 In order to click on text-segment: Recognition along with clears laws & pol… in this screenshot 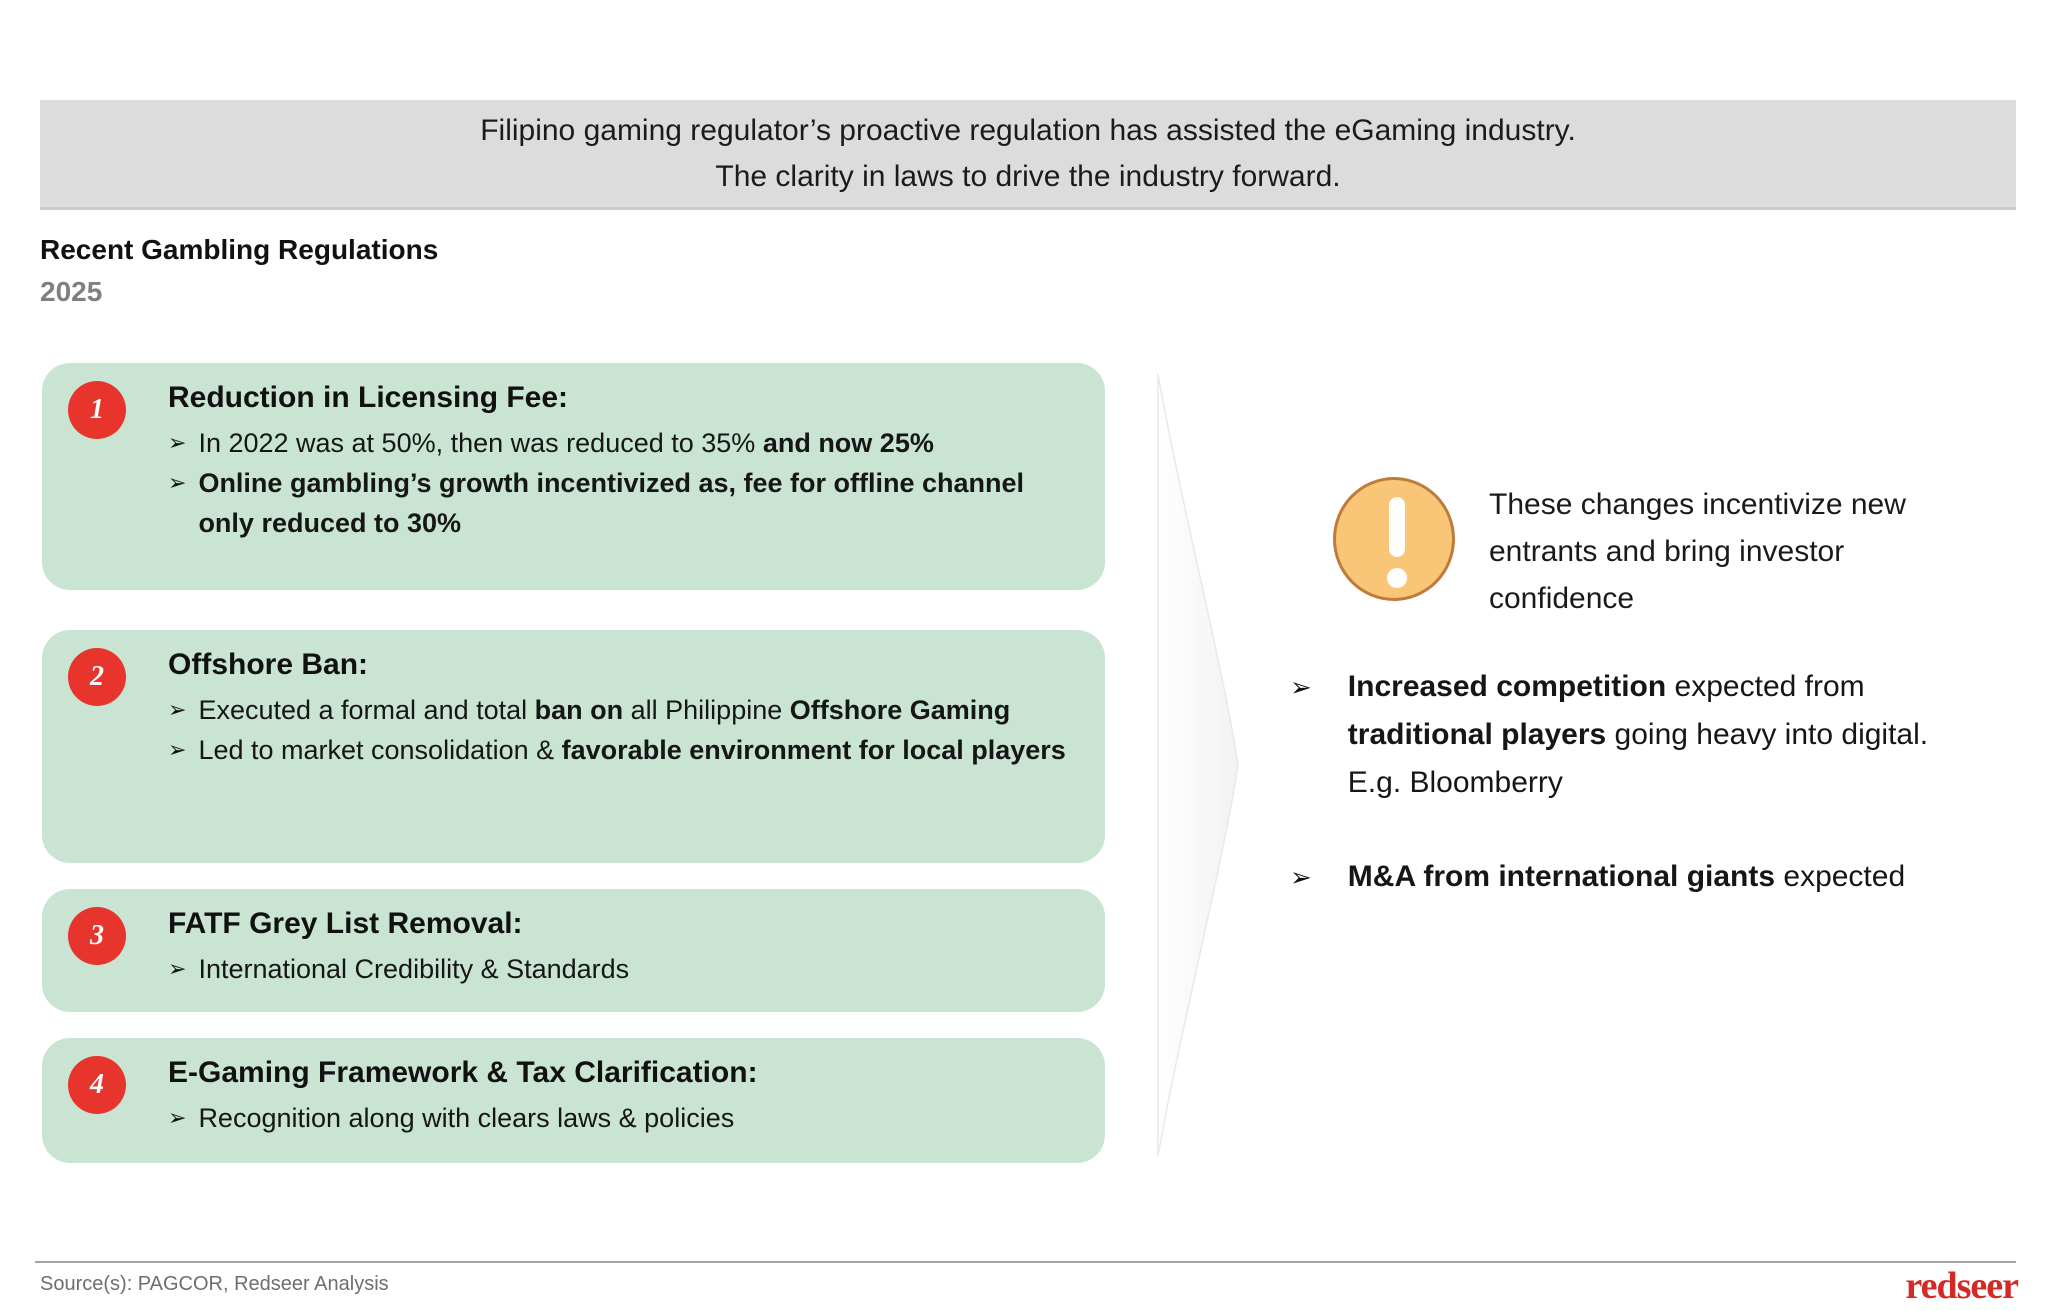, I will do `click(466, 1118)`.